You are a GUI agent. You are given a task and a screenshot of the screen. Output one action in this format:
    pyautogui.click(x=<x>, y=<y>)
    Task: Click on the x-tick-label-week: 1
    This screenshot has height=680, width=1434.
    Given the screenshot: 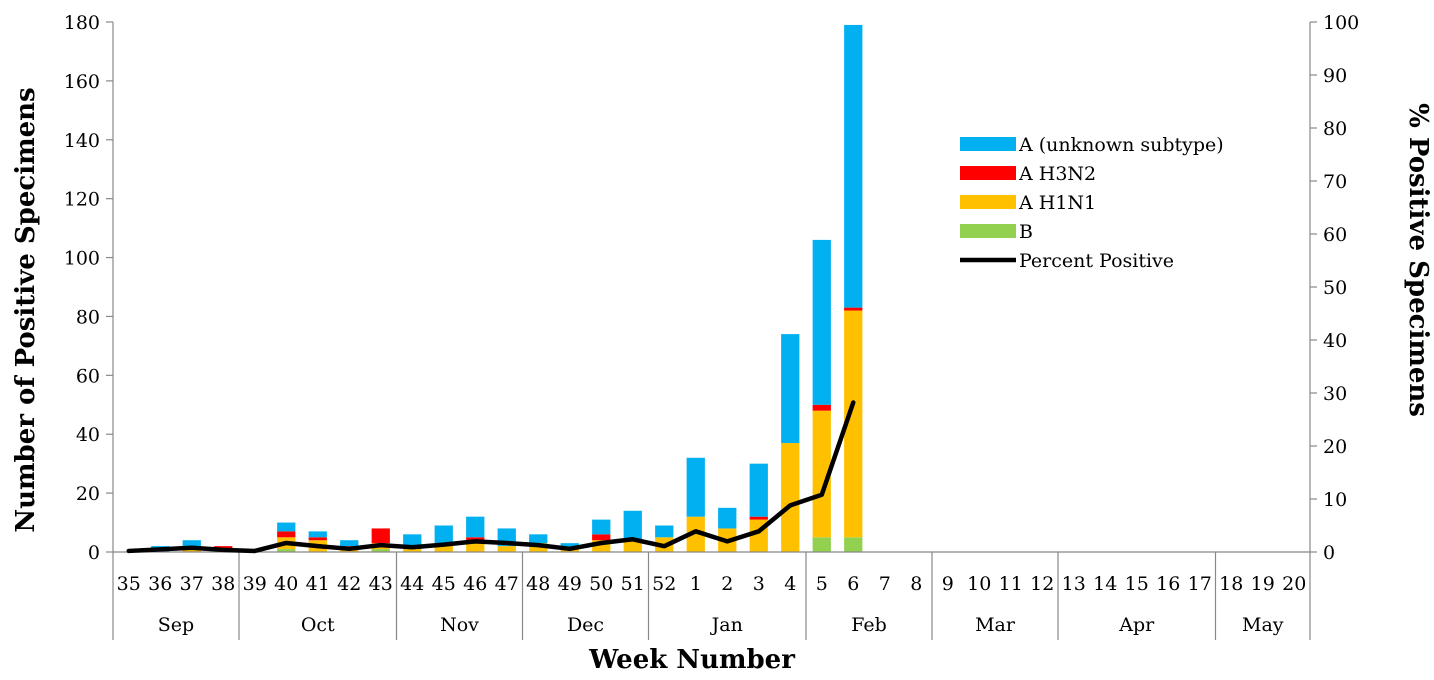 What is the action you would take?
    pyautogui.click(x=696, y=584)
    